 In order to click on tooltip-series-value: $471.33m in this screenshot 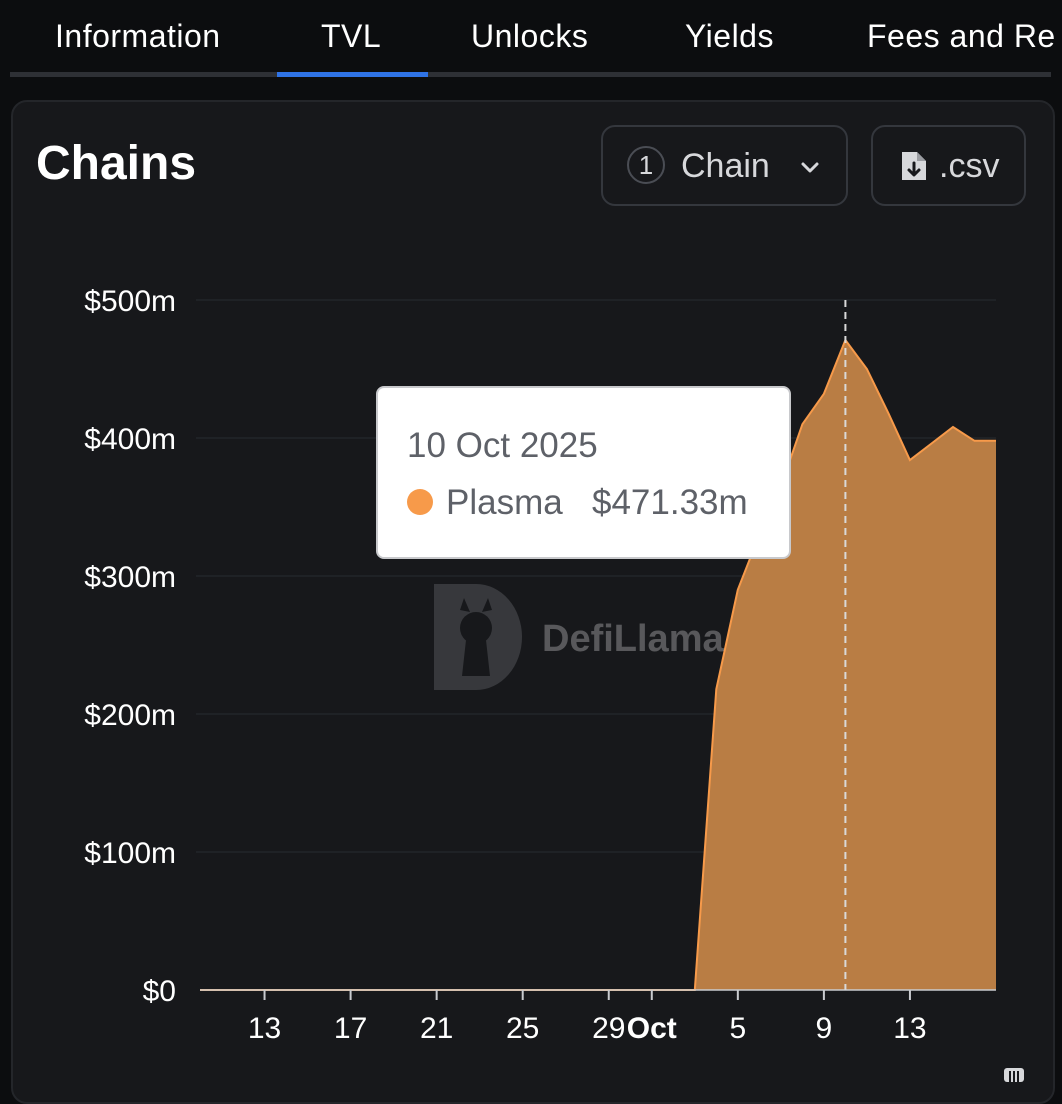, I will do `click(670, 502)`.